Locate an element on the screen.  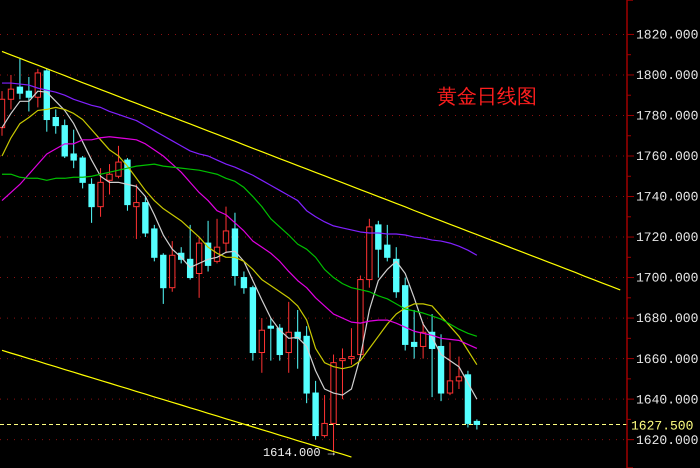
y-tick-label: 1780.000 is located at coordinates (667, 116).